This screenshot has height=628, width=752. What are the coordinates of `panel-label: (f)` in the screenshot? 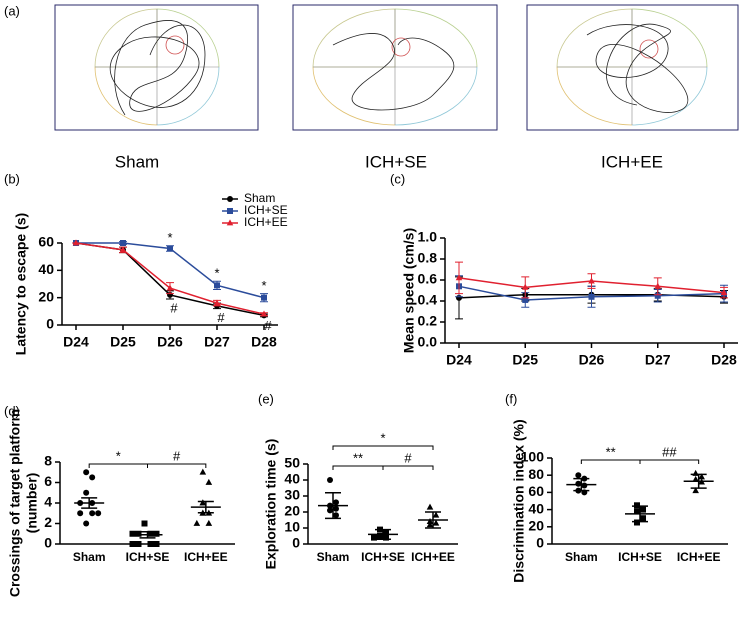 It's located at (511, 398).